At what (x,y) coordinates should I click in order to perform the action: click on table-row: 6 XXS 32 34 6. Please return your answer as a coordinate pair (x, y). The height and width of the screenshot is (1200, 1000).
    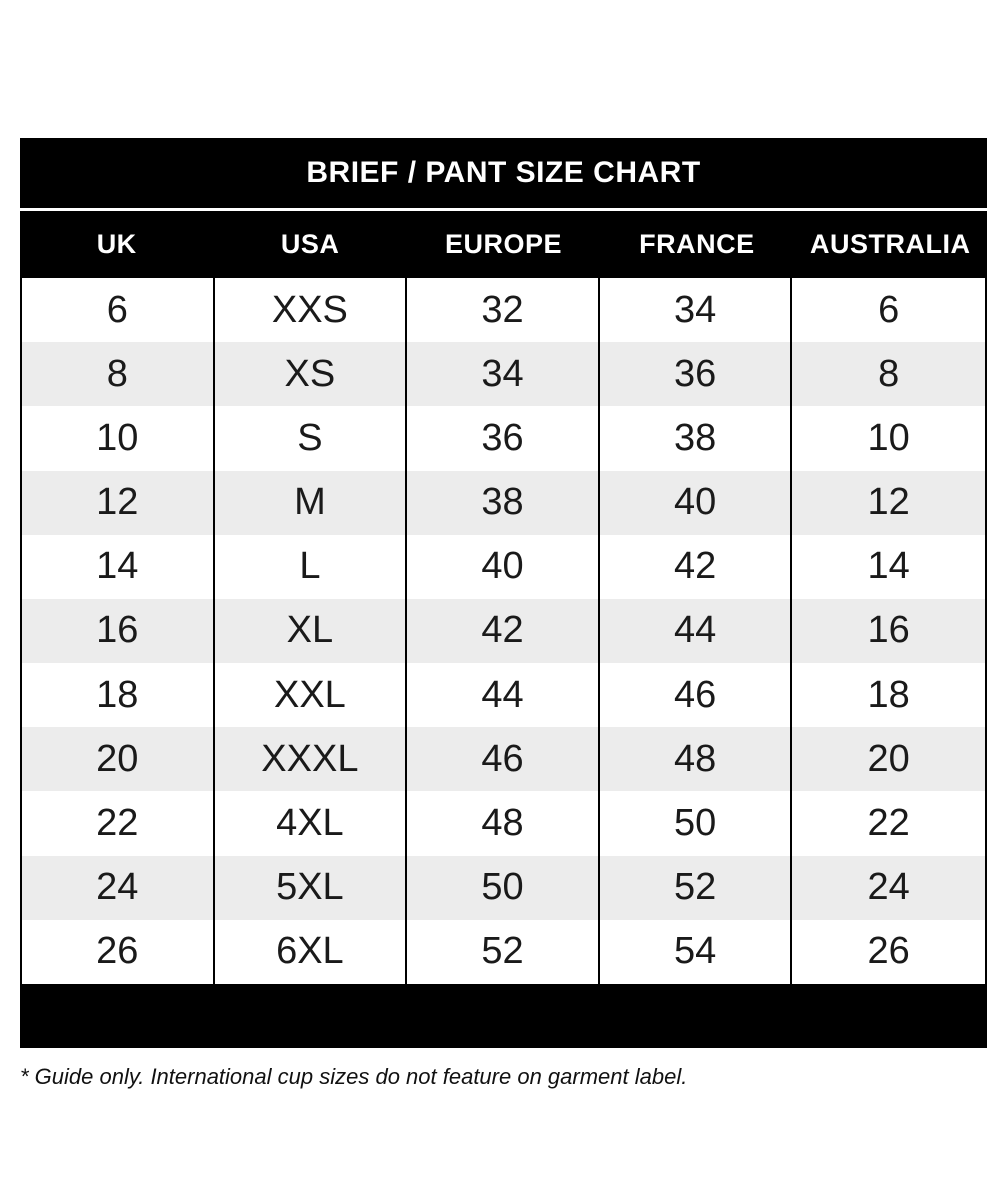
    Looking at the image, I should click on (503, 310).